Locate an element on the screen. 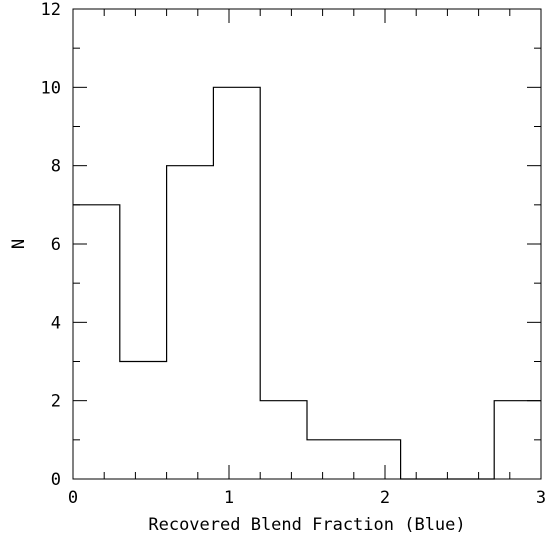 The width and height of the screenshot is (554, 543). x-tick-label: 2 is located at coordinates (385, 498).